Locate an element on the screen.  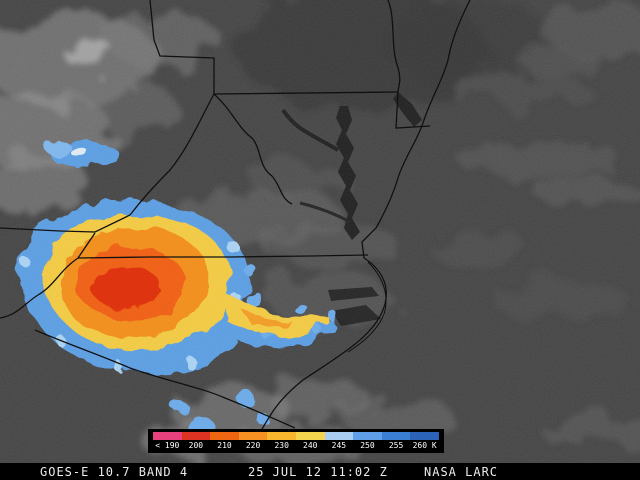
legend-label: 200 is located at coordinates (196, 445).